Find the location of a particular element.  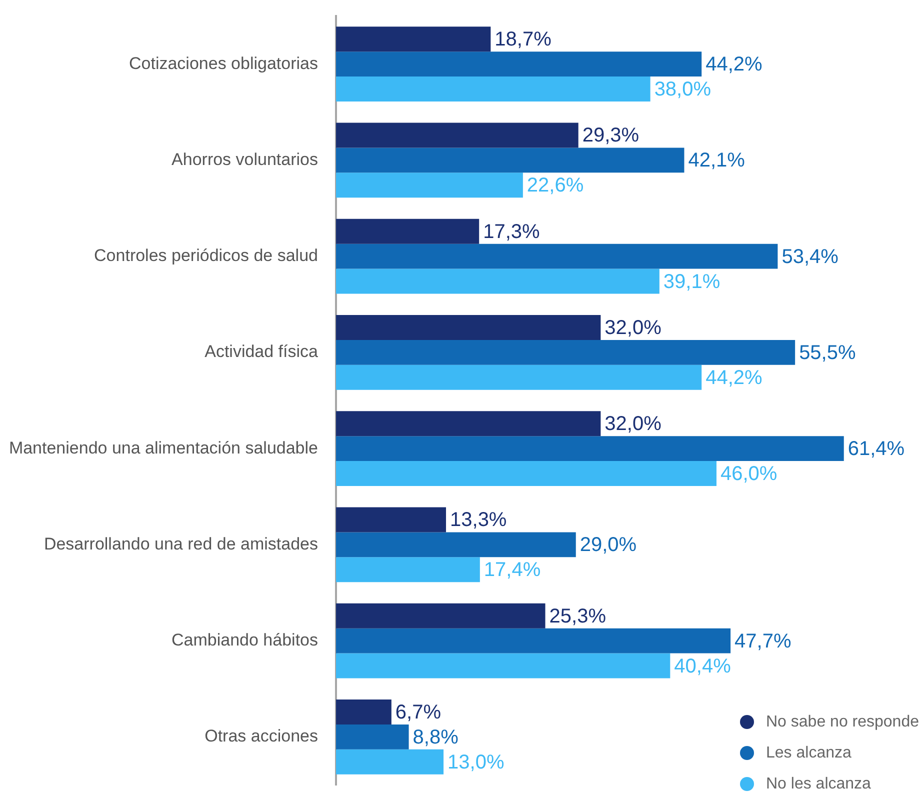

y-tick-label: Otras acciones is located at coordinates (261, 736).